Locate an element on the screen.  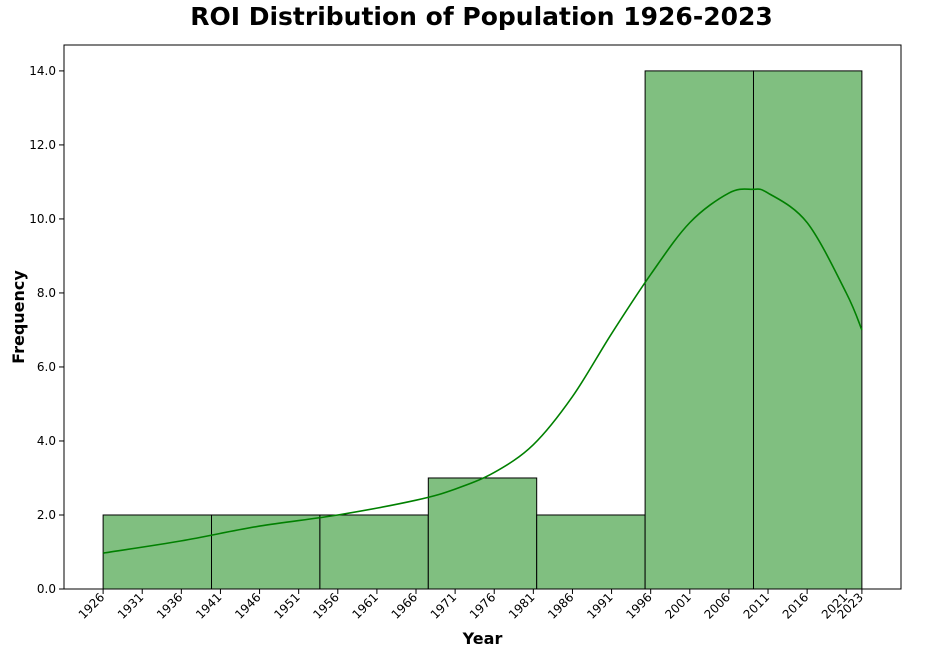
y-tick-label: 8.0 is located at coordinates (46, 293).